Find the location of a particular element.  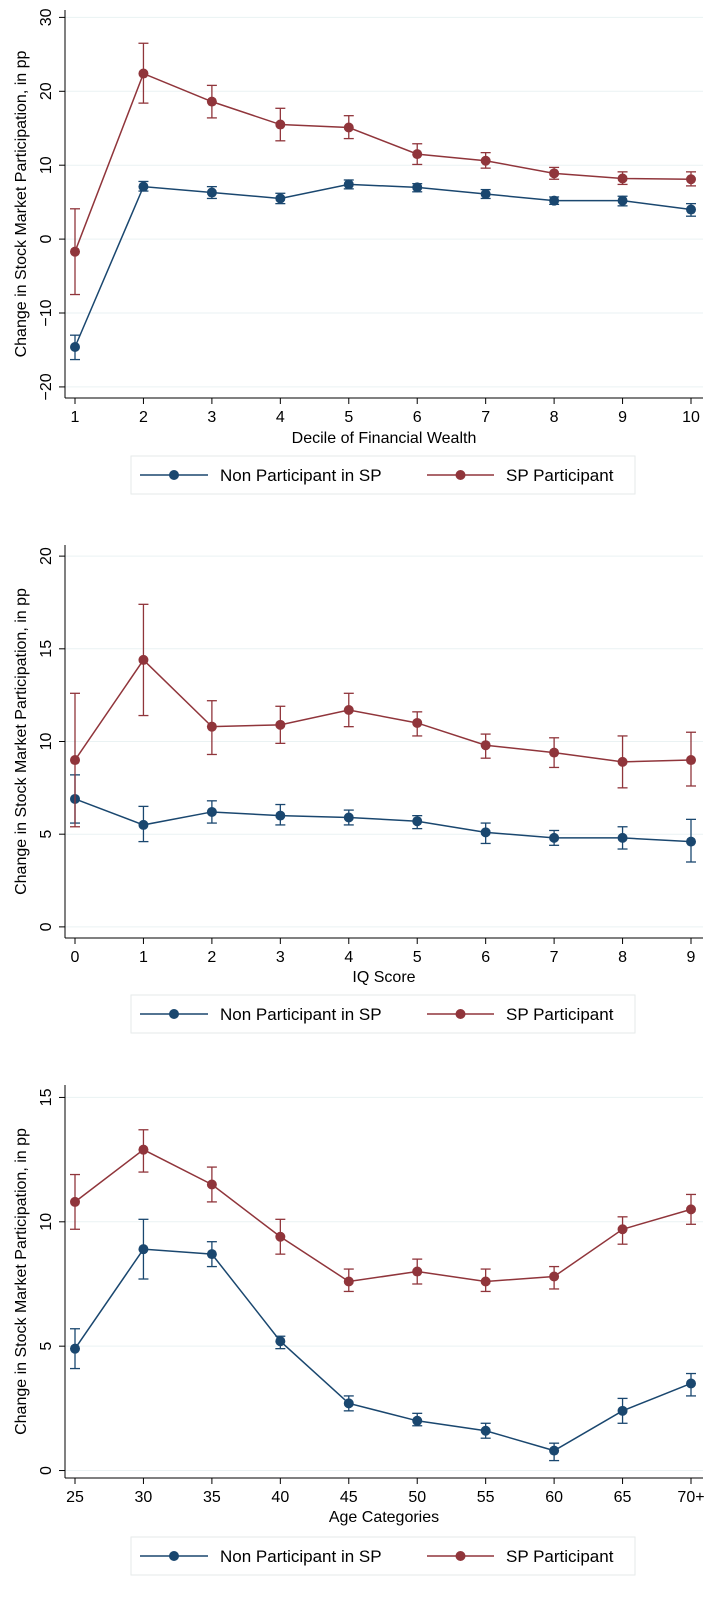

y-tick-label: −20 is located at coordinates (46, 386).